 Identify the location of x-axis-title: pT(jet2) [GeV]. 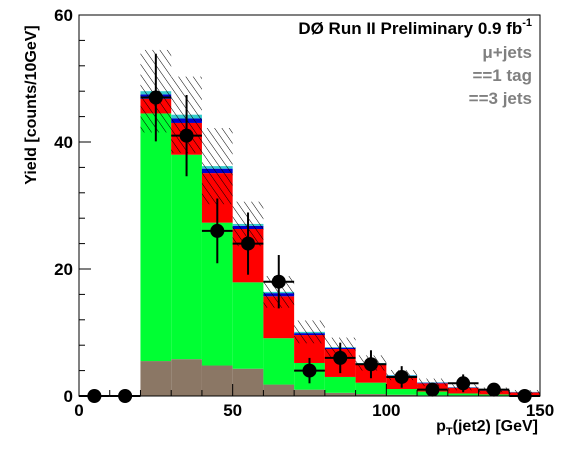
(487, 428).